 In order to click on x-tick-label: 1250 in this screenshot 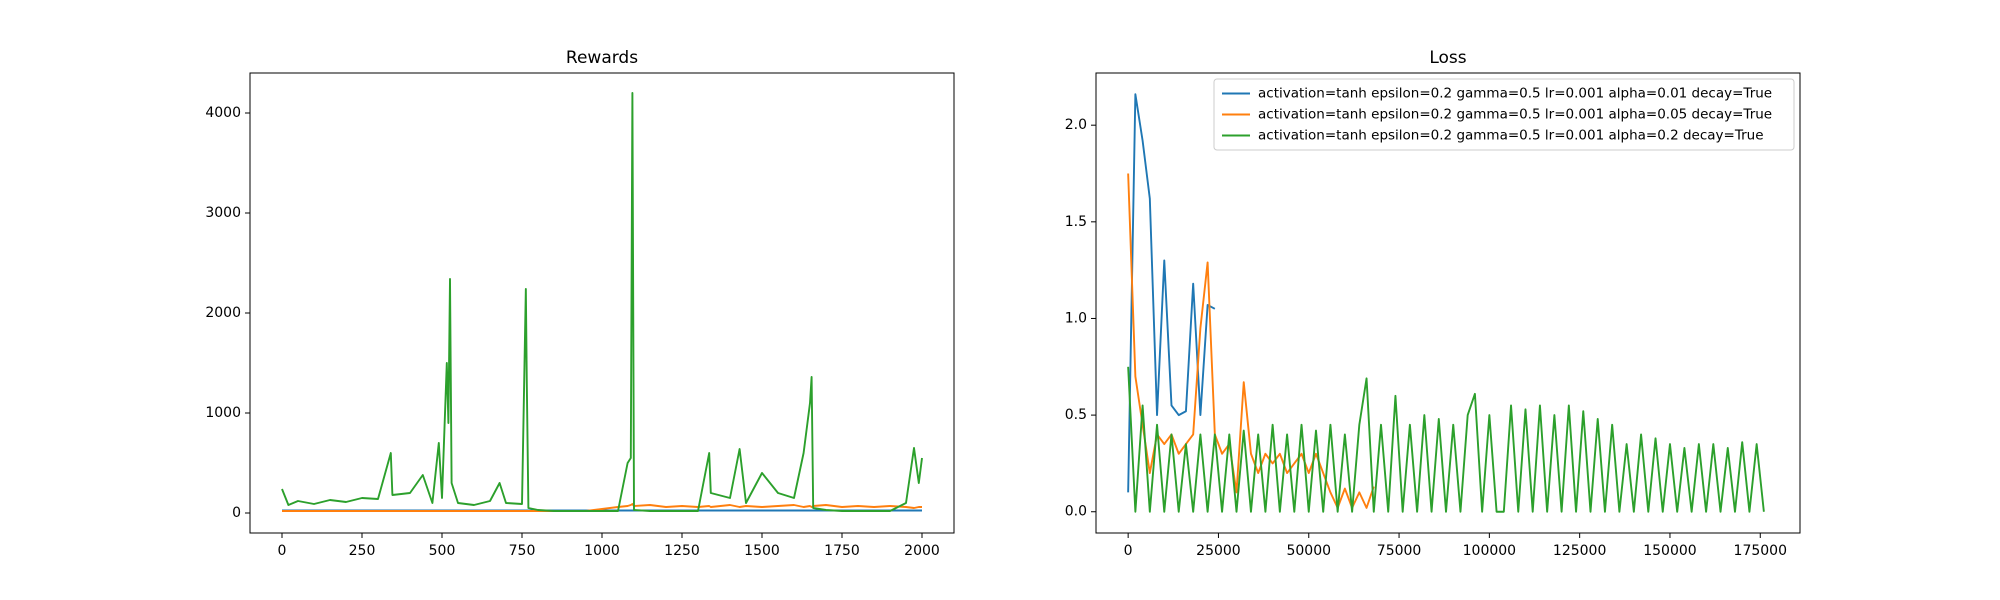, I will do `click(682, 551)`.